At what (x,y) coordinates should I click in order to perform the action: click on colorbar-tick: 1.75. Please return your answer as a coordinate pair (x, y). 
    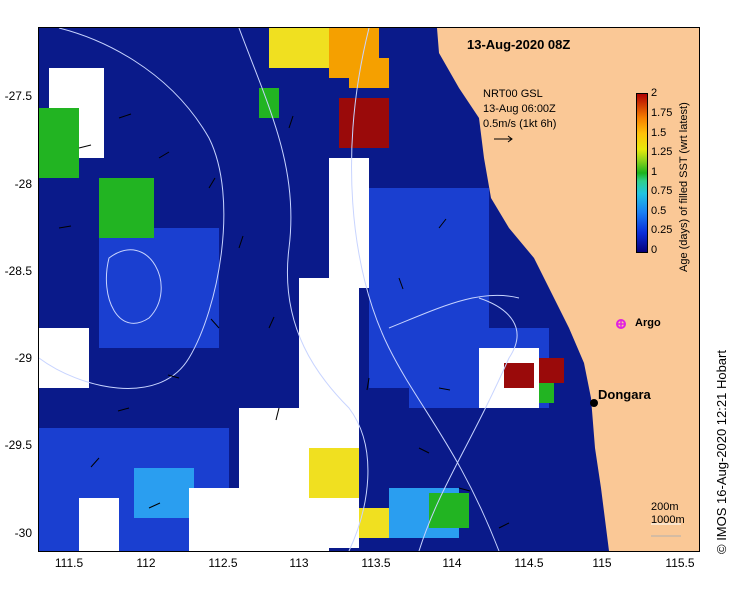
    Looking at the image, I should click on (662, 113).